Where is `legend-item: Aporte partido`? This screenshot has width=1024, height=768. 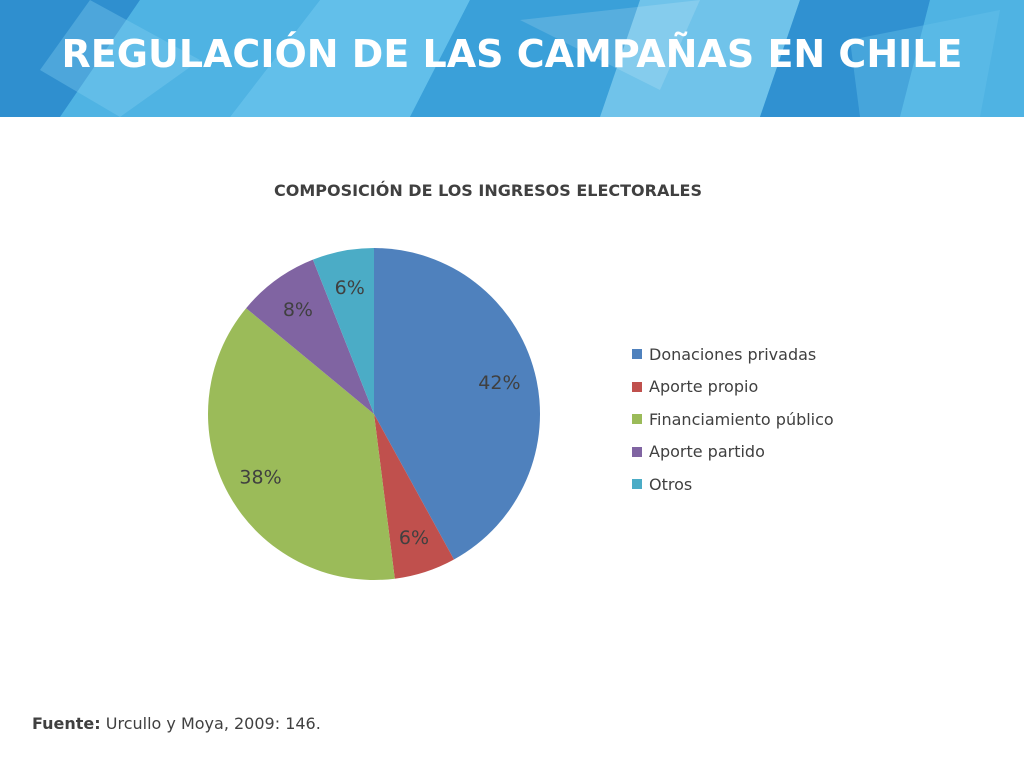
legend-item: Aporte partido is located at coordinates (733, 452).